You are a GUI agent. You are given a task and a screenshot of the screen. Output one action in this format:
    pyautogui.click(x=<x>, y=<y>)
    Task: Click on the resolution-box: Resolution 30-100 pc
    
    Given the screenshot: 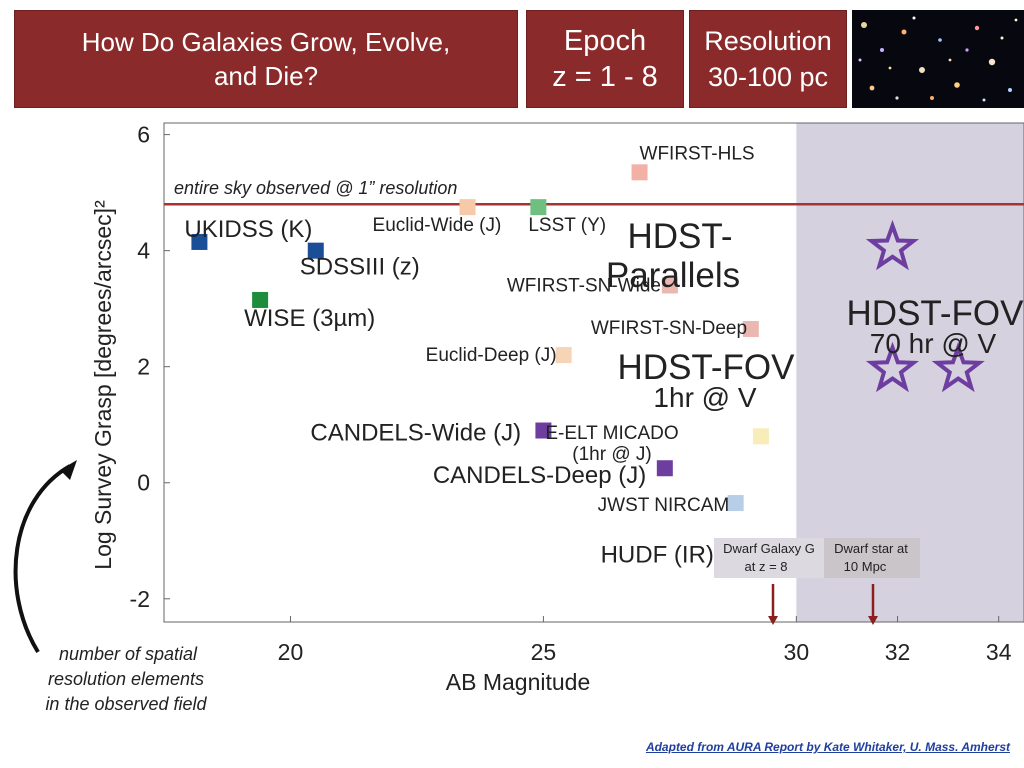 What is the action you would take?
    pyautogui.click(x=768, y=59)
    